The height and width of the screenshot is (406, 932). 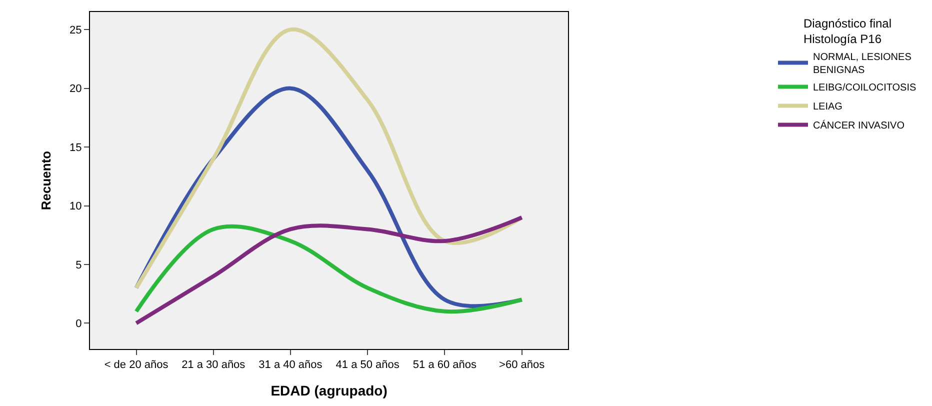 What do you see at coordinates (329, 390) in the screenshot?
I see `x-axis-title: EDAD (agrupado)` at bounding box center [329, 390].